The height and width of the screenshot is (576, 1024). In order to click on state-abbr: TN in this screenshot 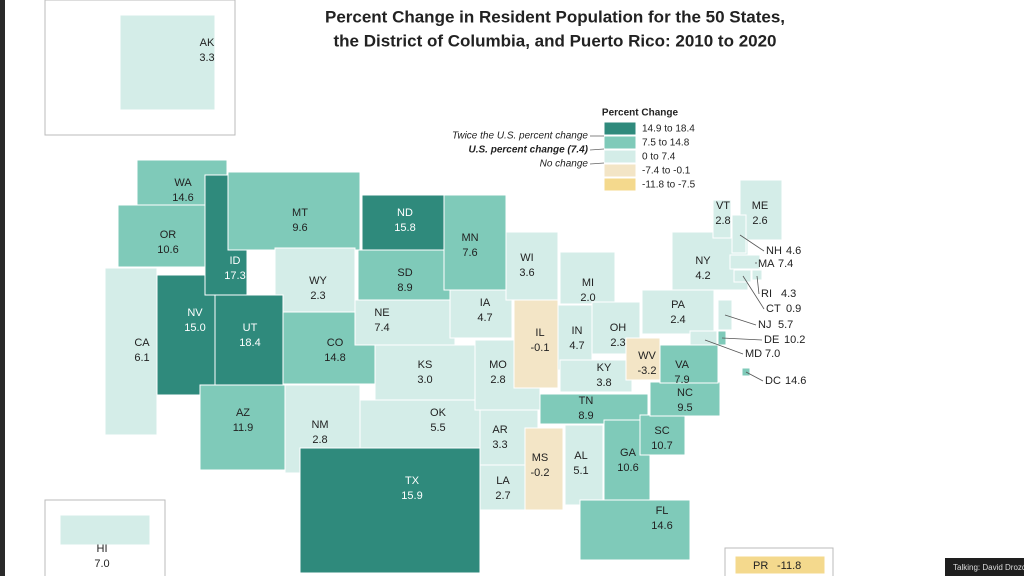, I will do `click(586, 401)`.